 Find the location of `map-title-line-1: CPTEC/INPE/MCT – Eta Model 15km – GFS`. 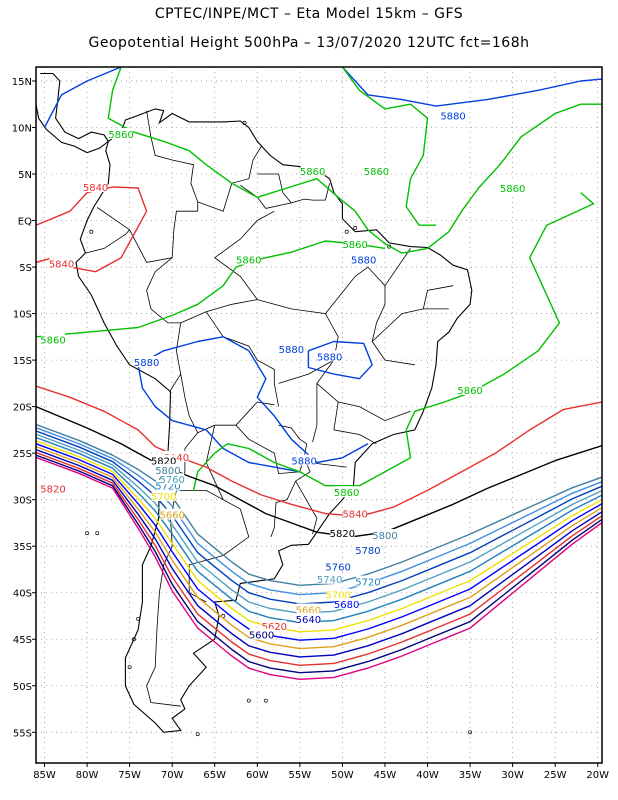

map-title-line-1: CPTEC/INPE/MCT – Eta Model 15km – GFS is located at coordinates (309, 14).